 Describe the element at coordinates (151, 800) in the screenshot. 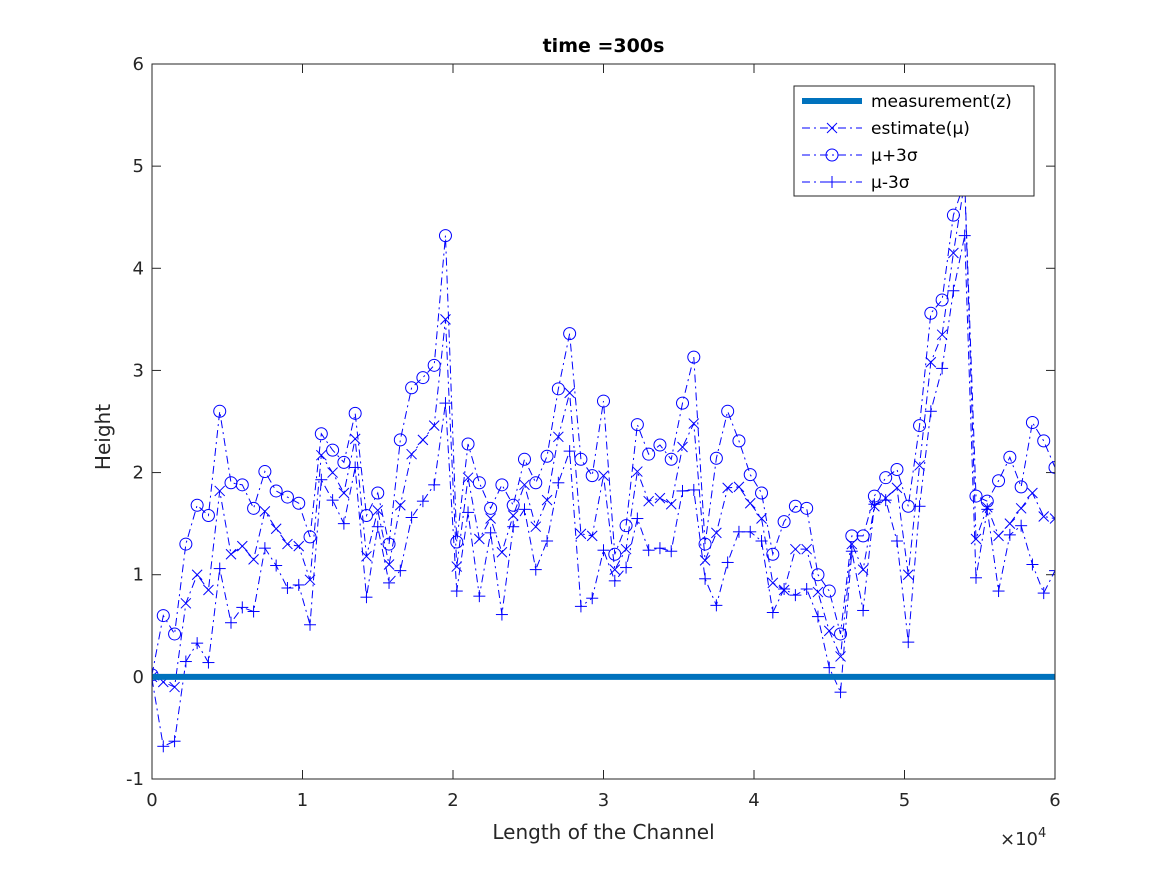

I see `x-tick-label: 0` at that location.